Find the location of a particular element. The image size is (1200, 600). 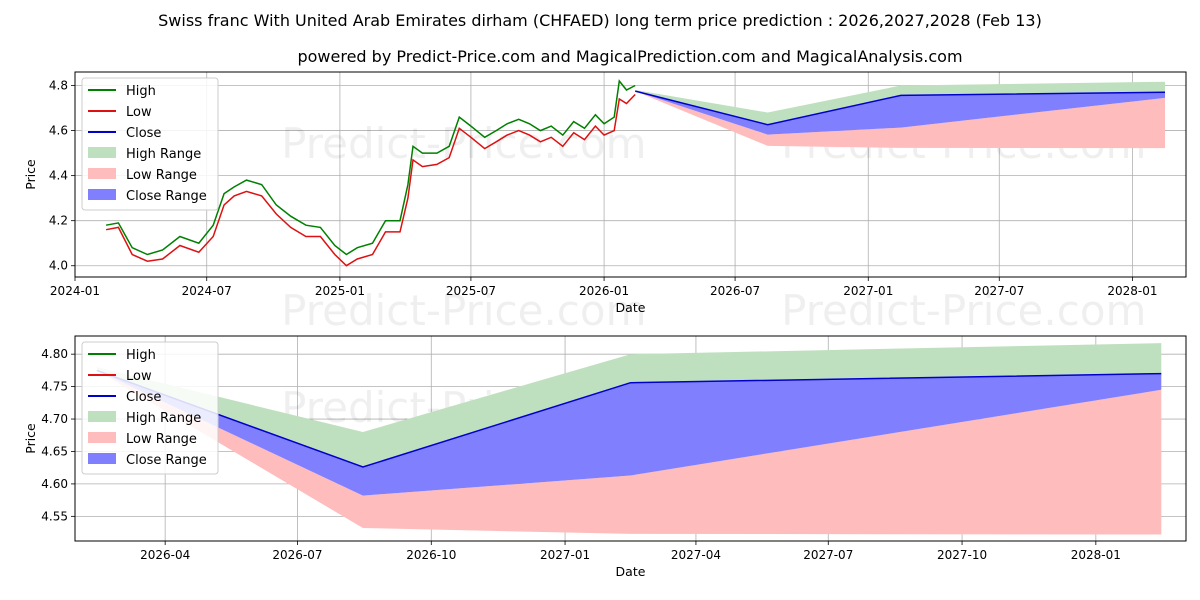

x-tick-label: 2027-10 is located at coordinates (962, 555).